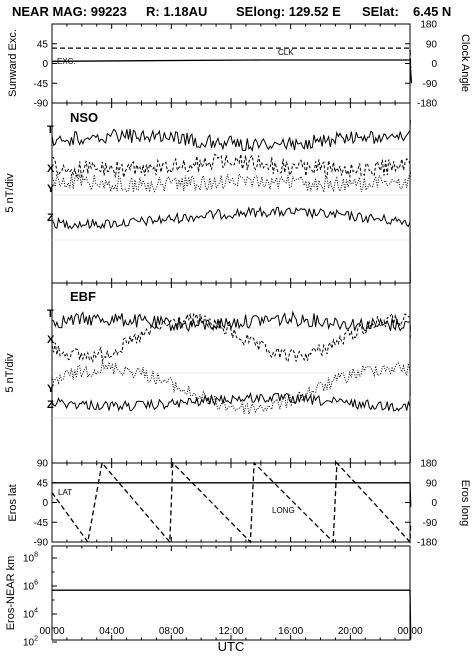 Image resolution: width=474 pixels, height=656 pixels. What do you see at coordinates (465, 63) in the screenshot?
I see `sunward-ylabel-right: Clock Angle` at bounding box center [465, 63].